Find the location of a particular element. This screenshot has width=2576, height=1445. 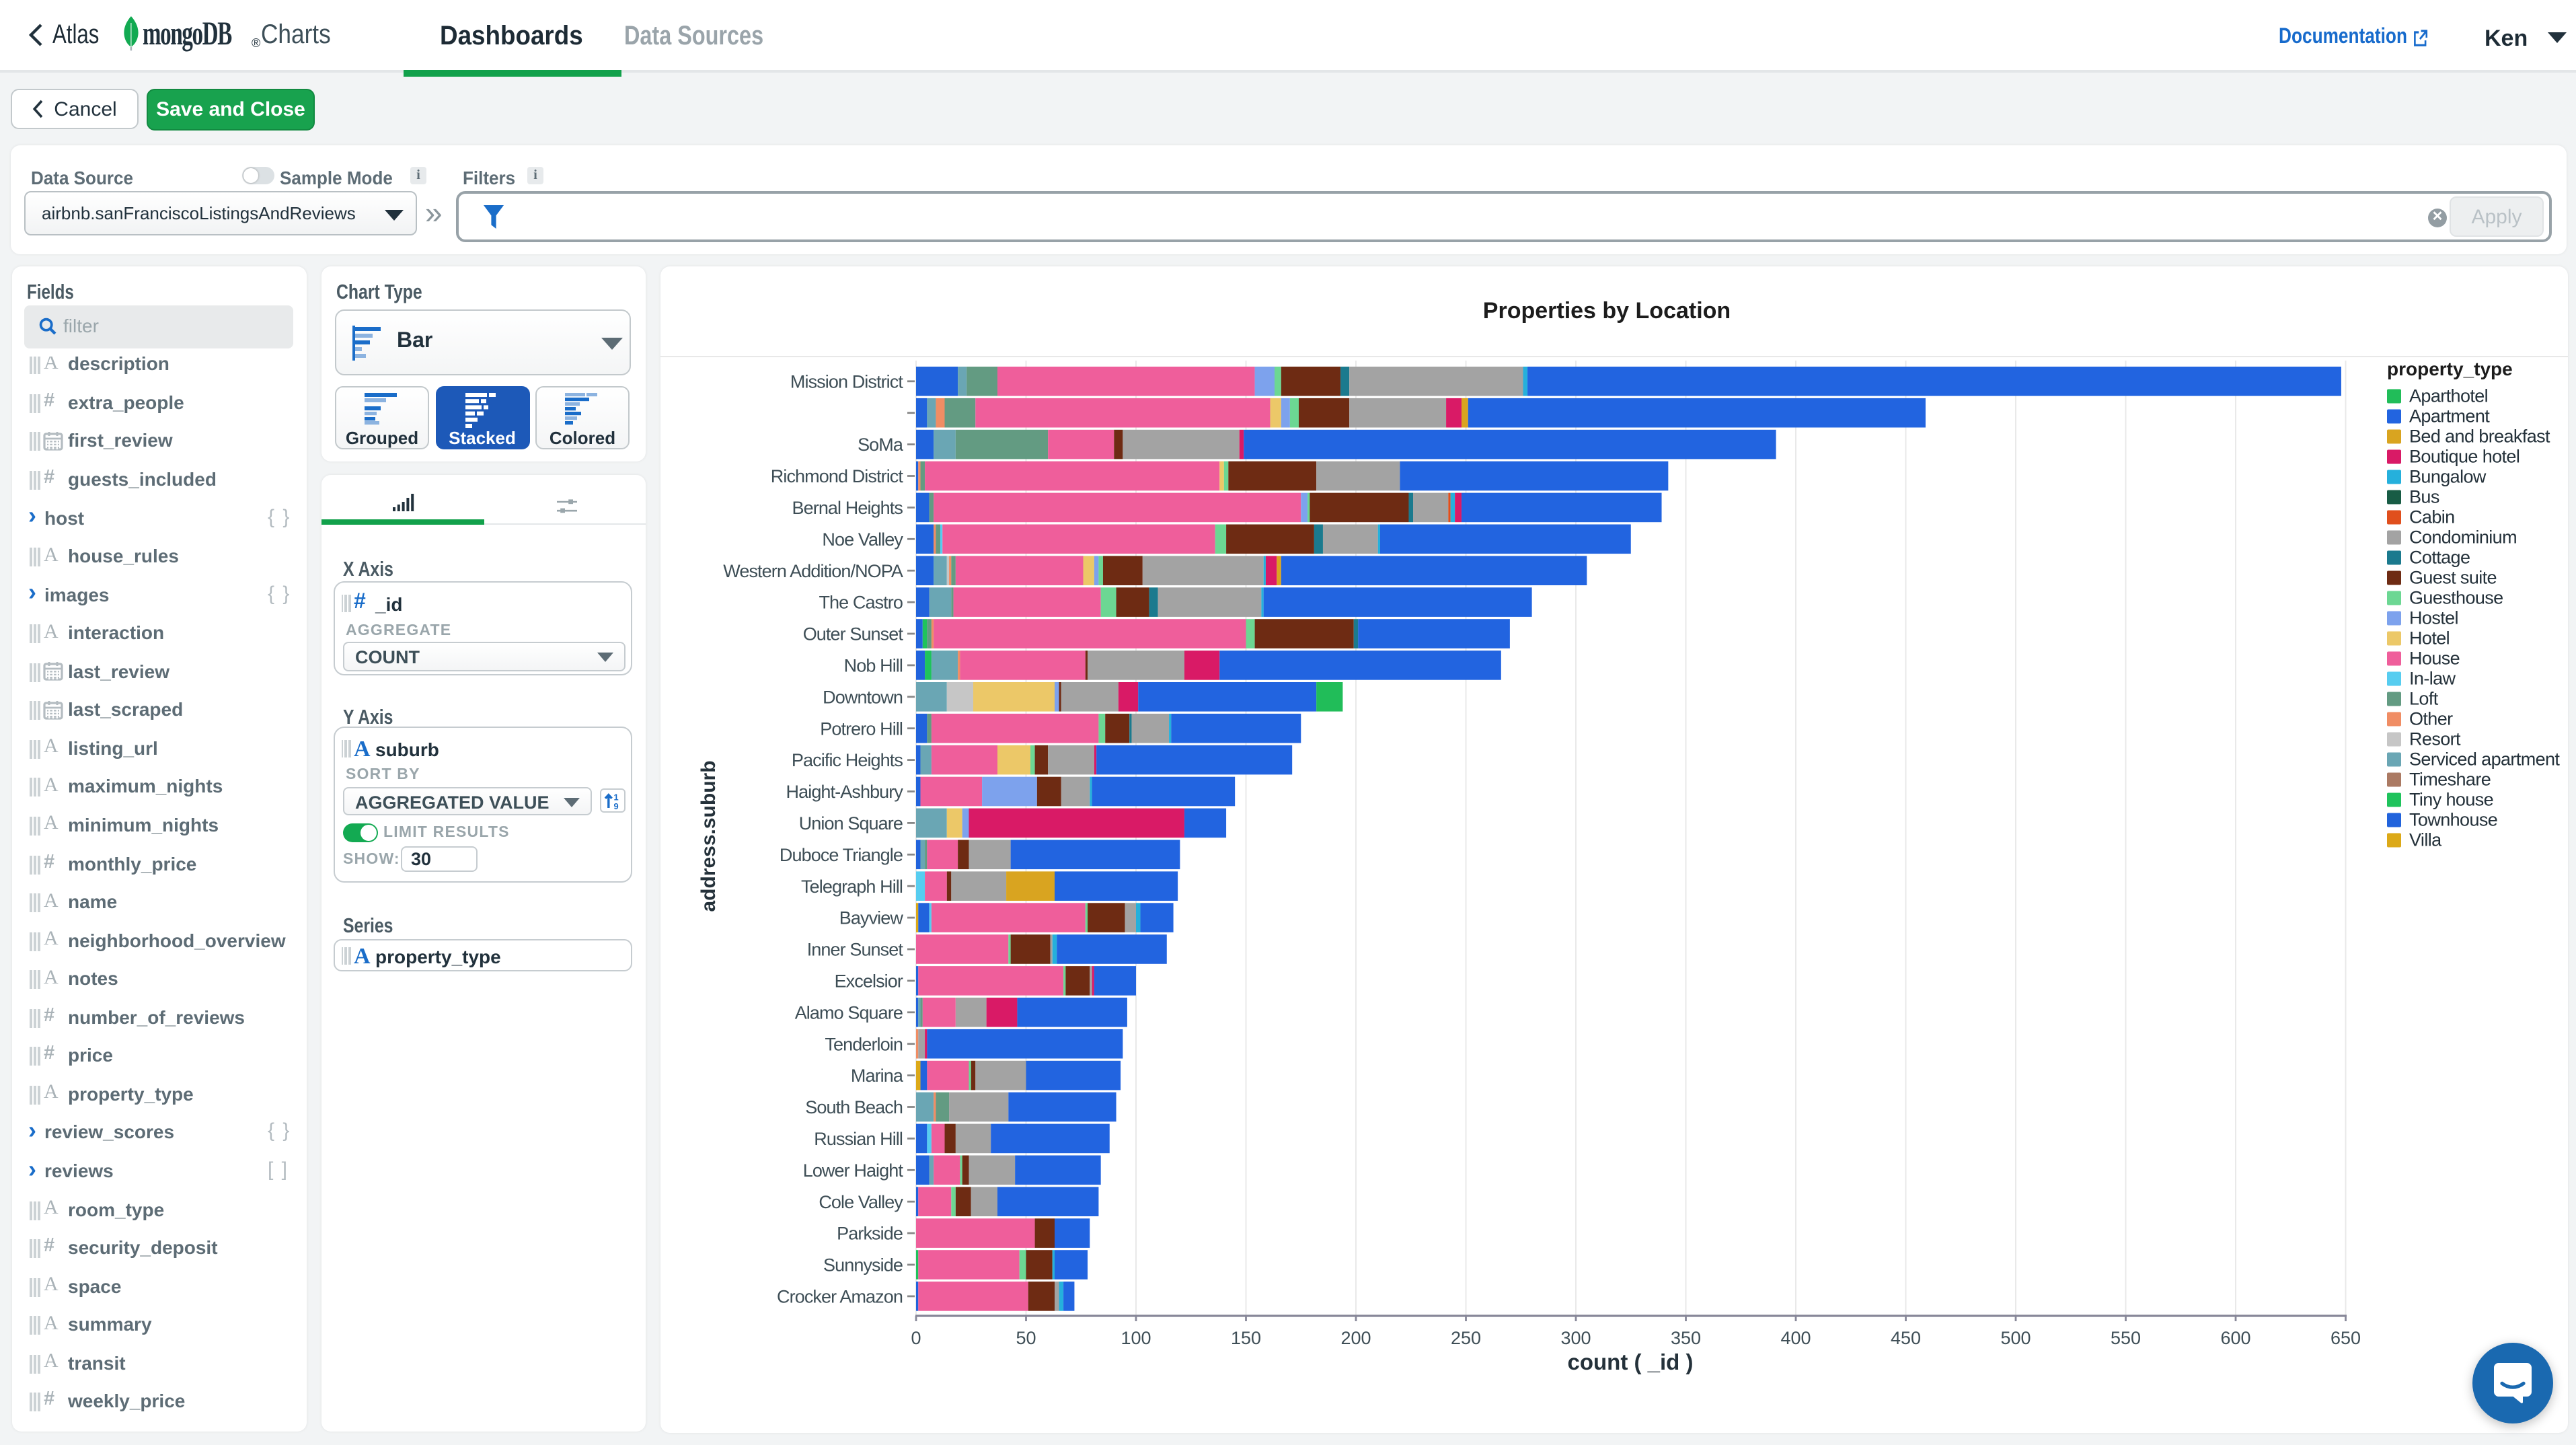

svg-text: 400 is located at coordinates (1795, 1338).